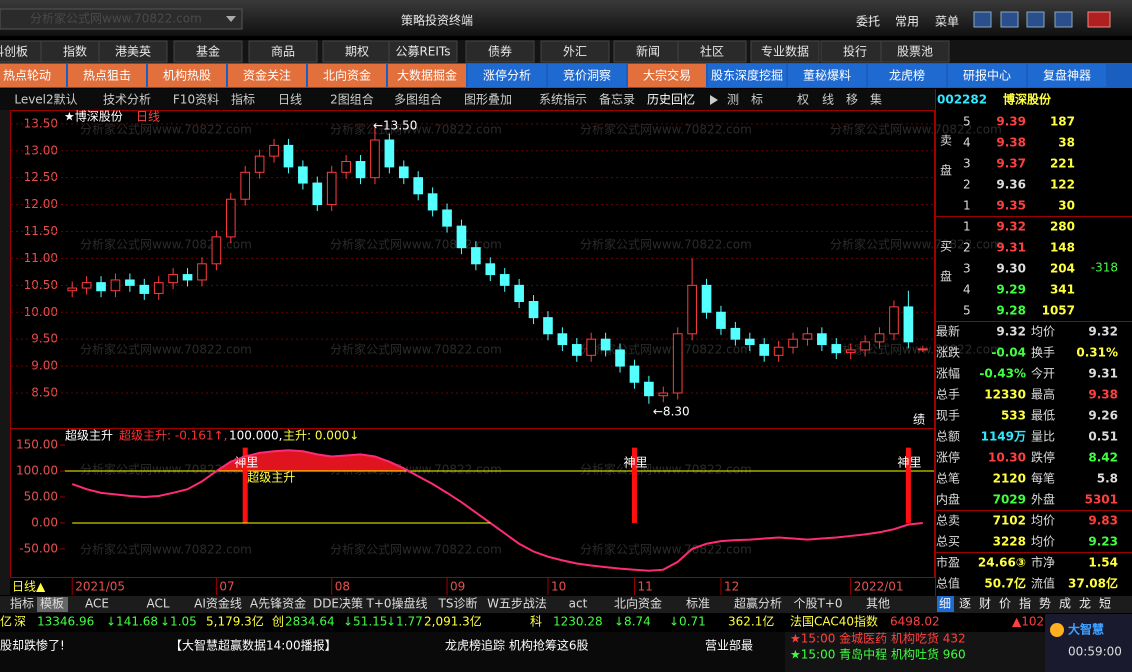  I want to click on menu-item: 常用, so click(907, 22).